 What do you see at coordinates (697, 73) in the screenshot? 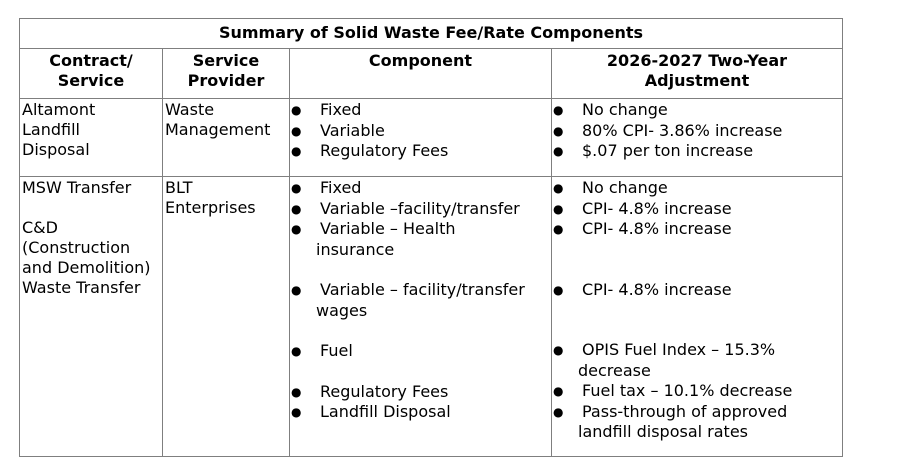
I see `header-adjustment: 2026-2027 Two-Year Adjustment` at bounding box center [697, 73].